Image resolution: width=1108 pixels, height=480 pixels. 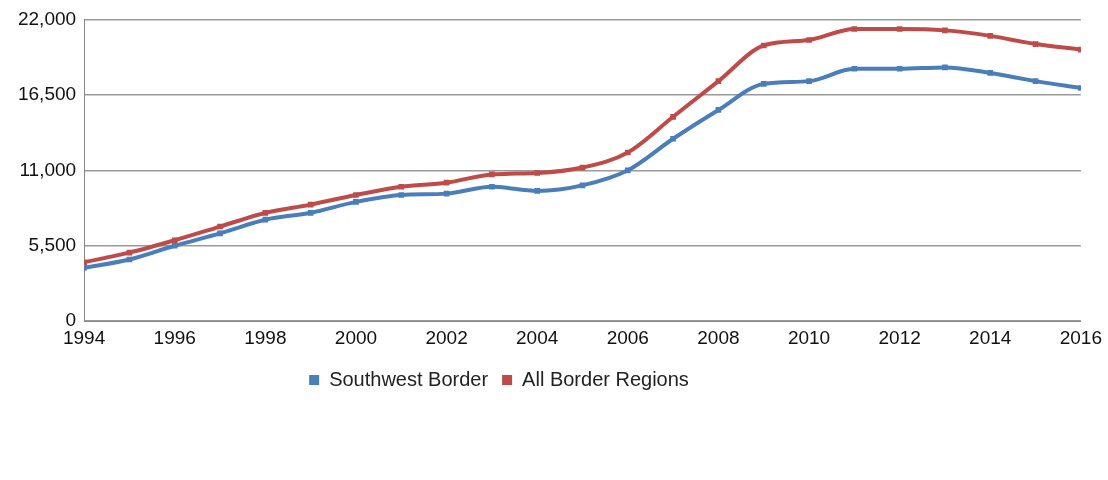 I want to click on legend-label: All Border Regions, so click(x=605, y=378).